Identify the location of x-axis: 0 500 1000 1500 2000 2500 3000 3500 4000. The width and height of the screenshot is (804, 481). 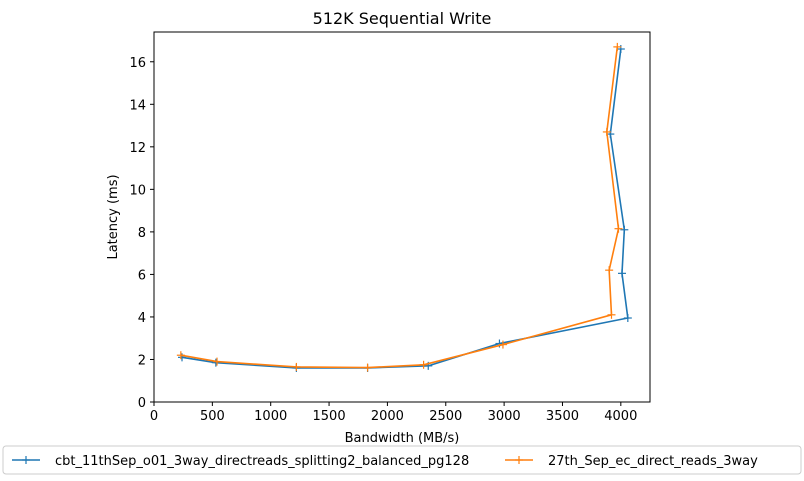
(393, 413).